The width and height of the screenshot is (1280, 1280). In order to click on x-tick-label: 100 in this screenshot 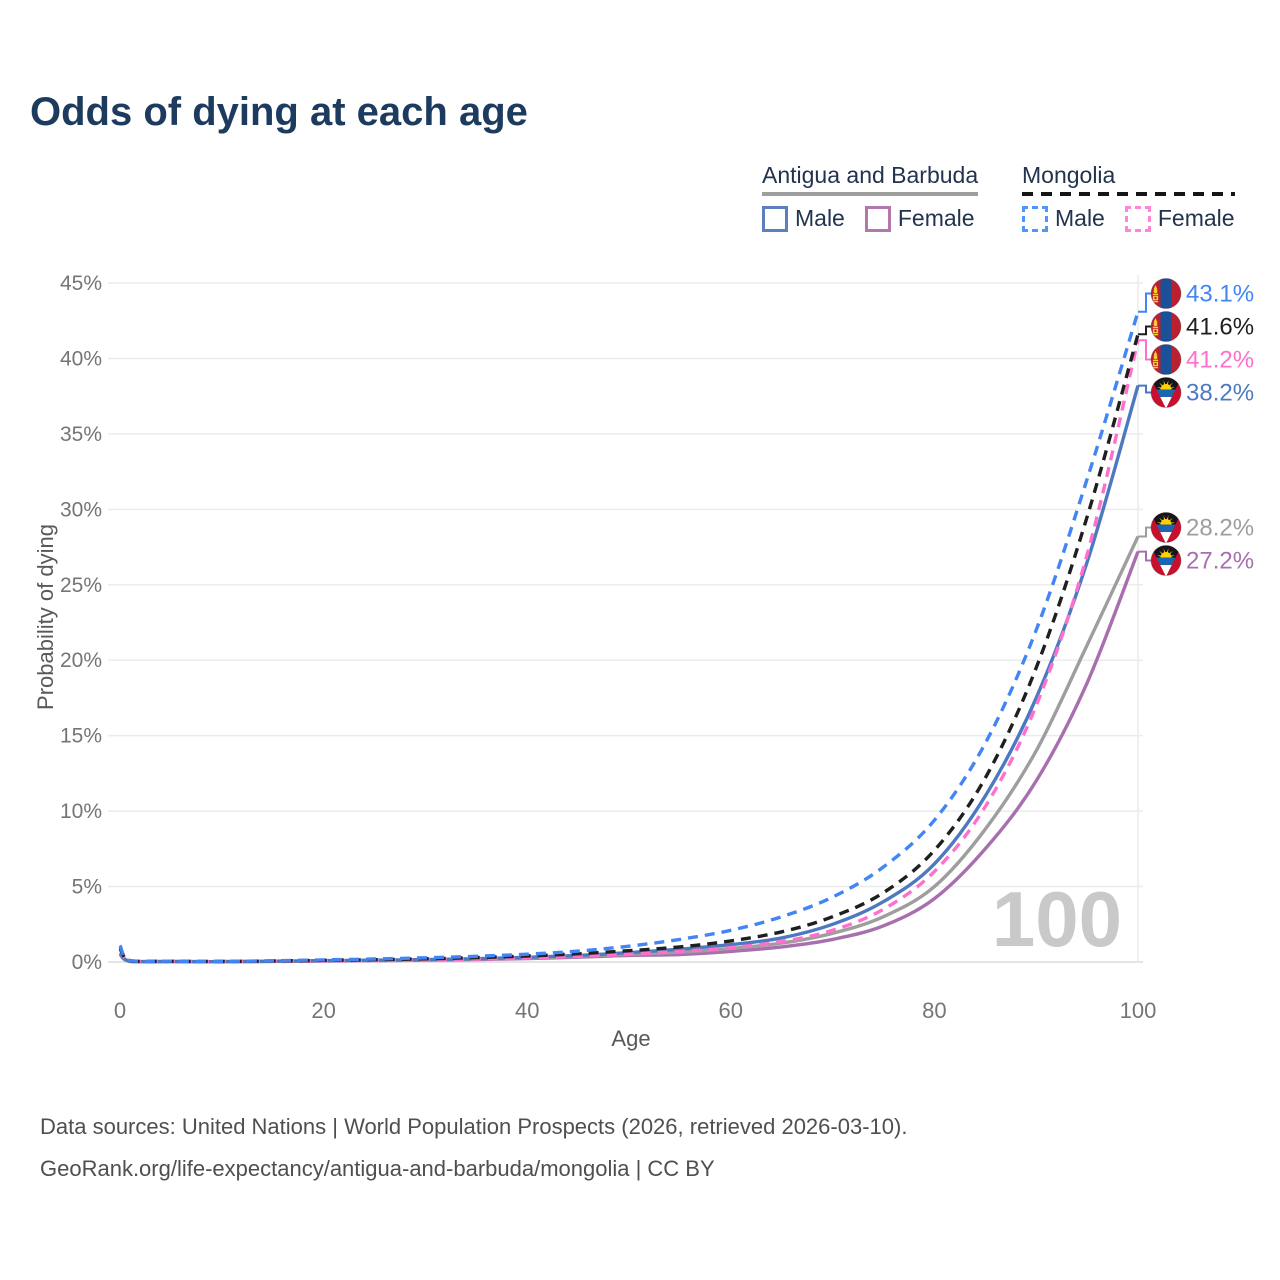, I will do `click(1138, 1010)`.